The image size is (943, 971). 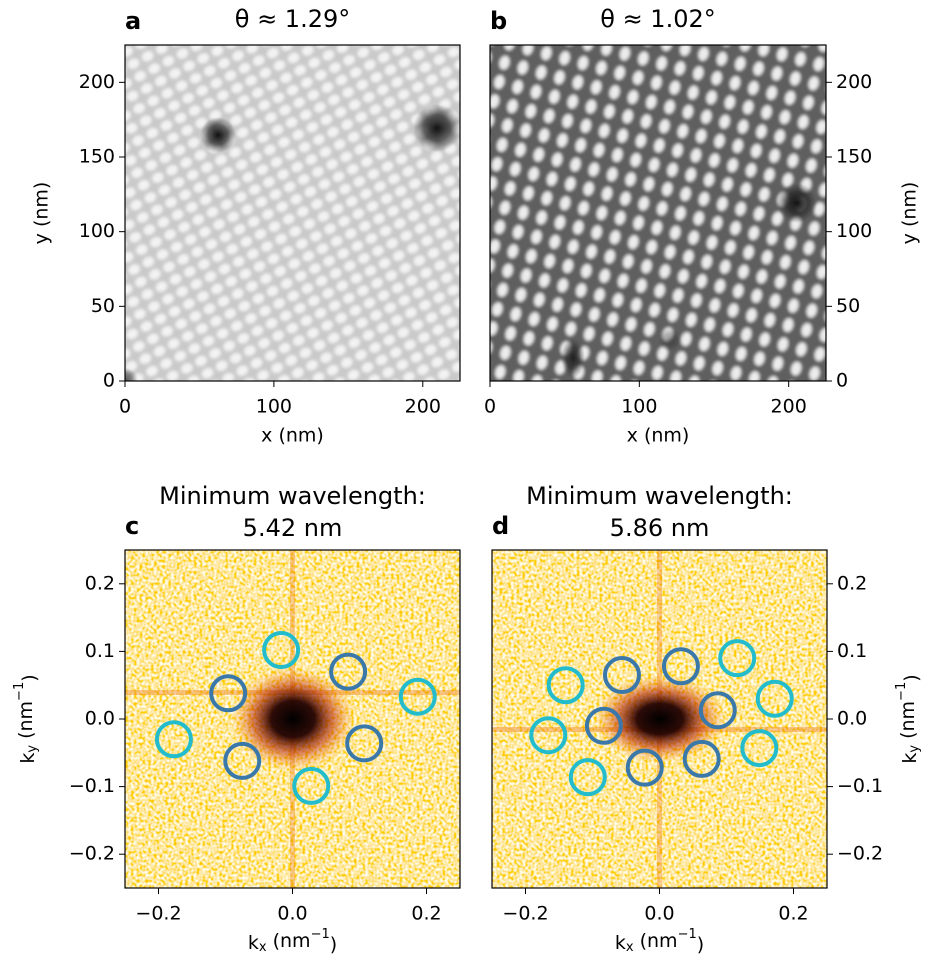 I want to click on panel-letter: b, so click(x=498, y=21).